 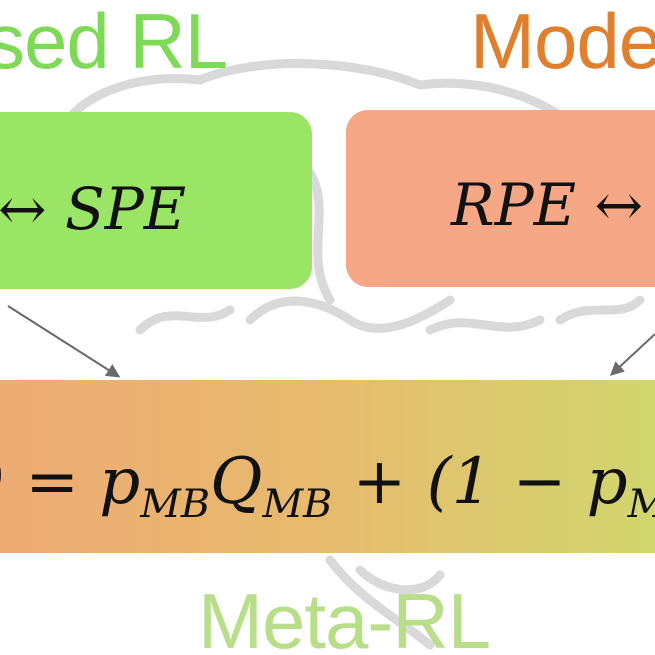 I want to click on equation-lhs: ) = p, so click(x=70, y=482).